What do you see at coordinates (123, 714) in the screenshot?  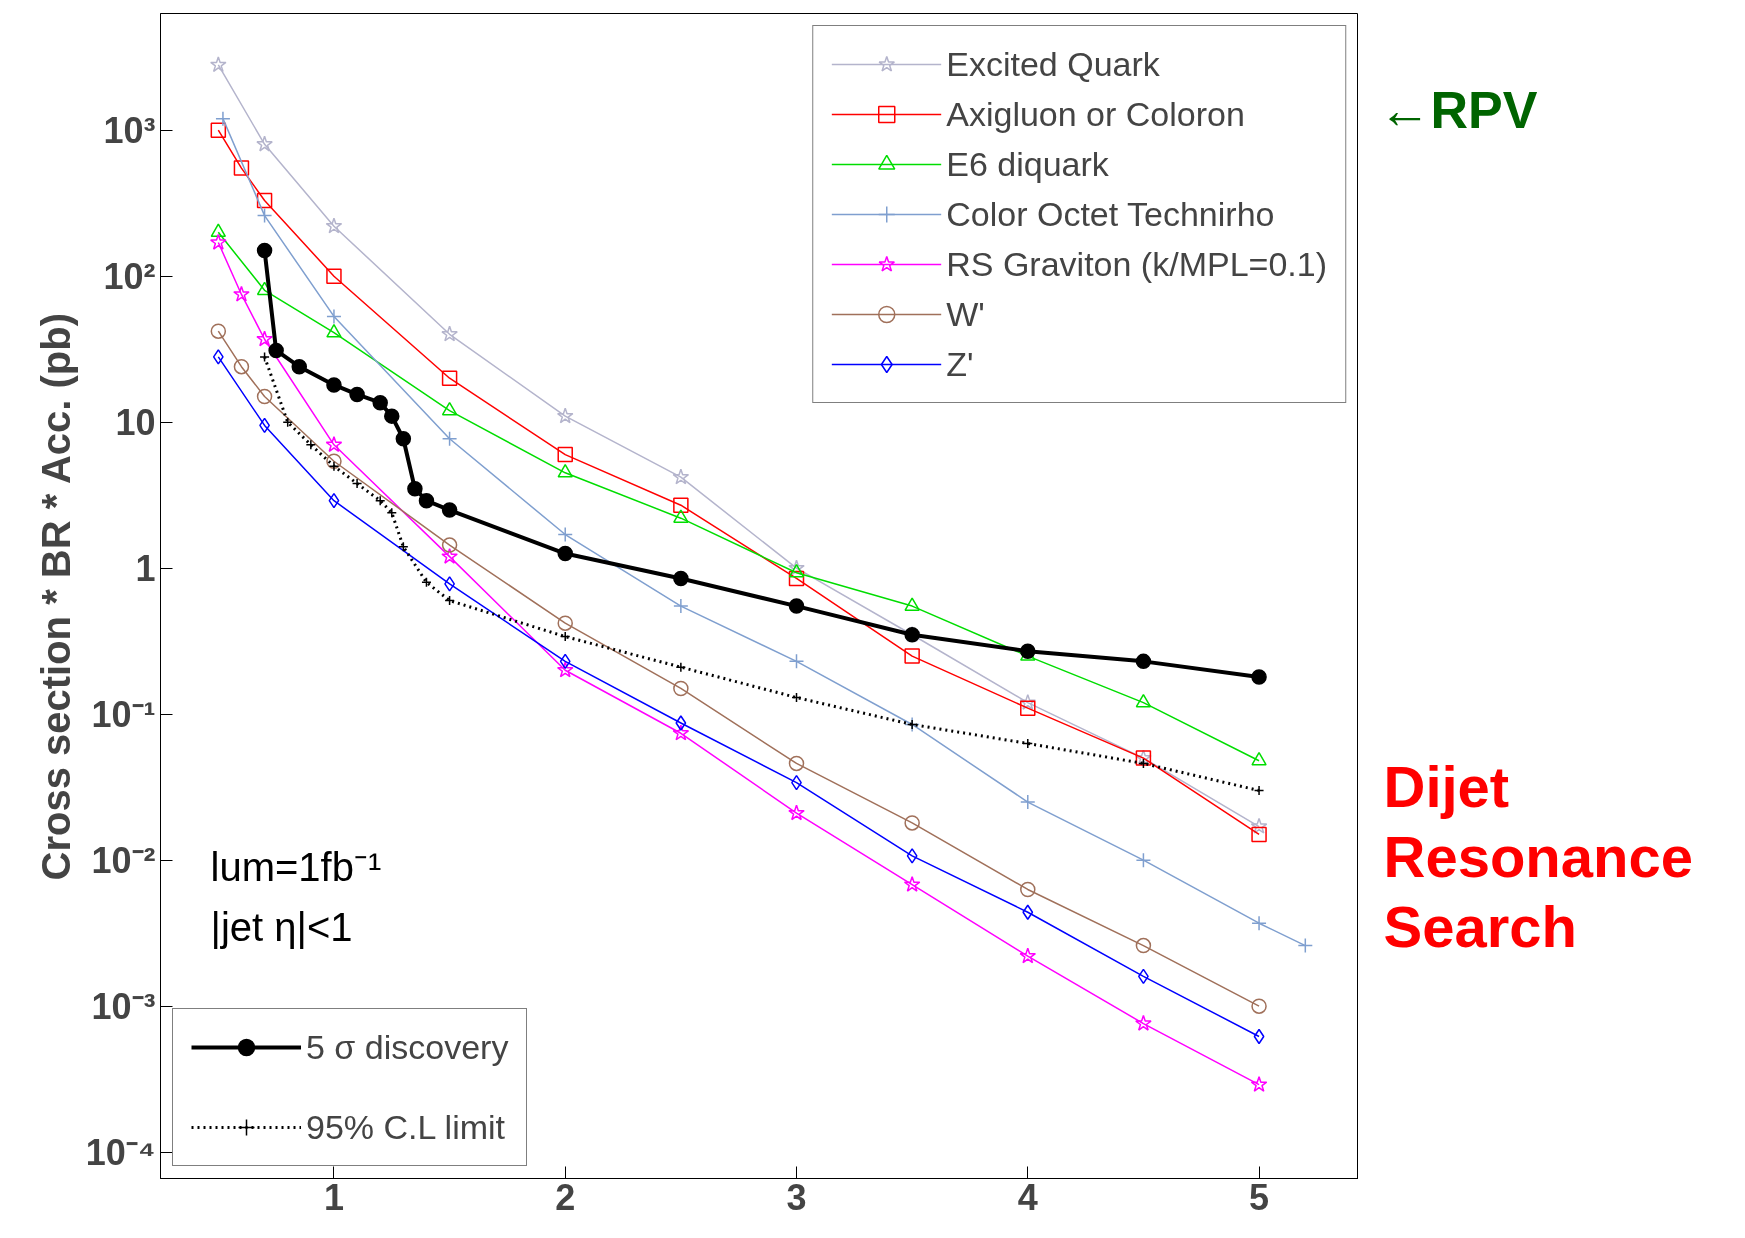 I see `y-tick-label: 10⁻¹` at bounding box center [123, 714].